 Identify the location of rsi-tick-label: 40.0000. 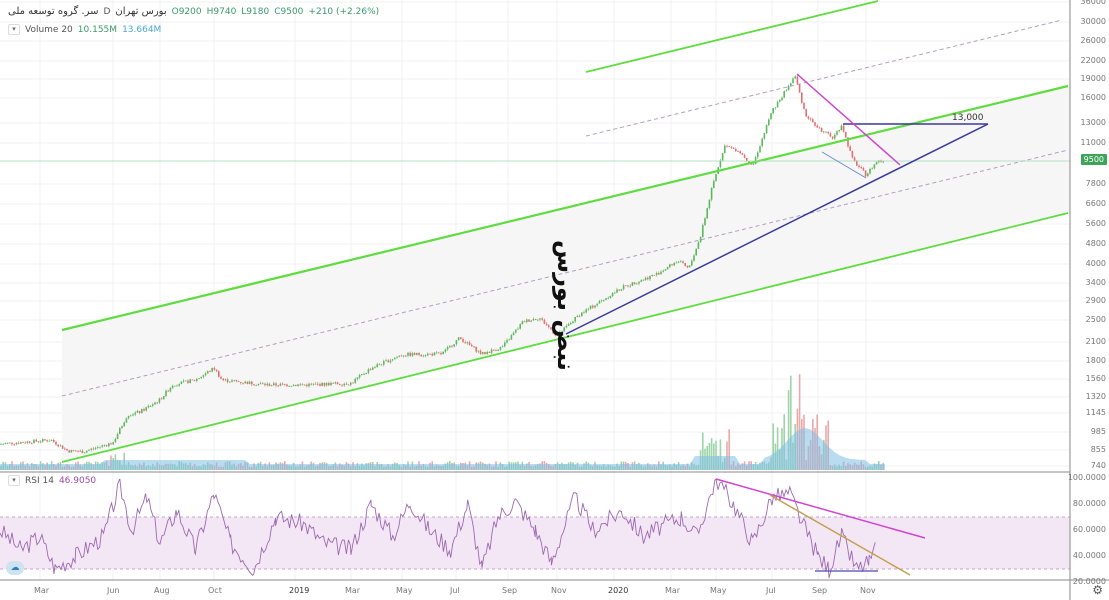
(1089, 555).